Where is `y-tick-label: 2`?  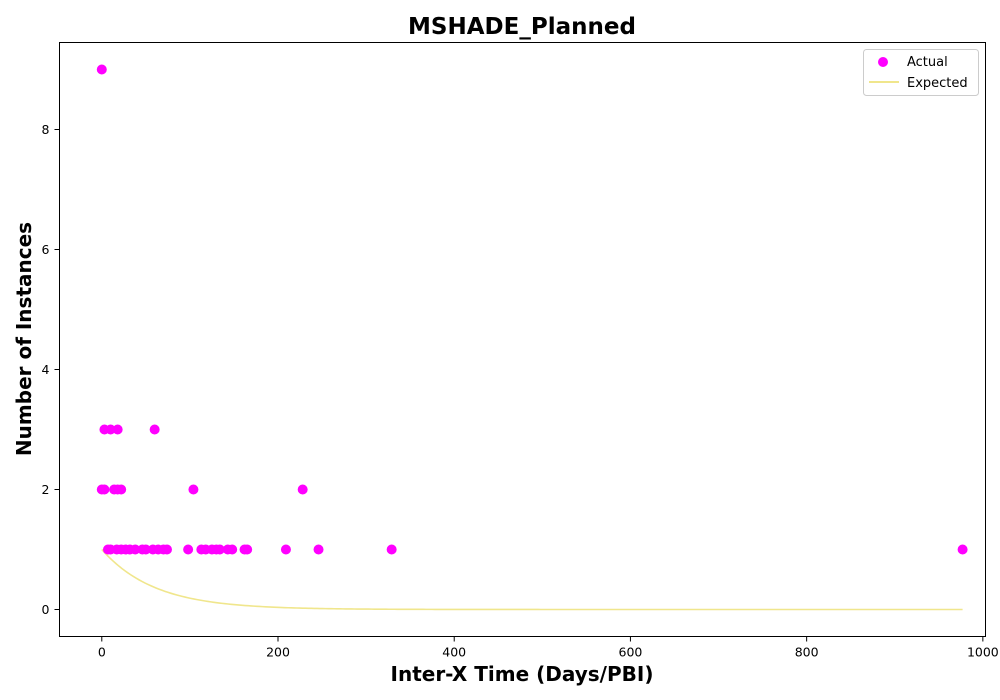
y-tick-label: 2 is located at coordinates (46, 489).